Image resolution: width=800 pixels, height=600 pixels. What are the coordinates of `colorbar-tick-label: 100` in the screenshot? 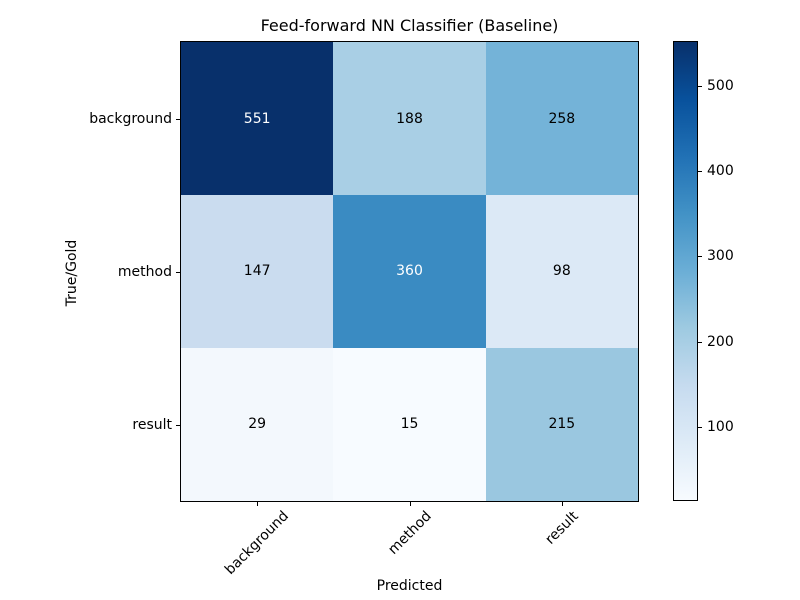 It's located at (720, 427).